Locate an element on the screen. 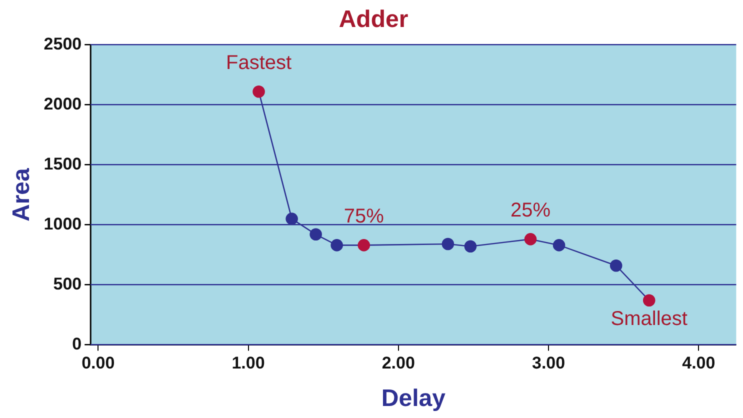 Image resolution: width=743 pixels, height=418 pixels. x-tick-label: 1.00 is located at coordinates (248, 363).